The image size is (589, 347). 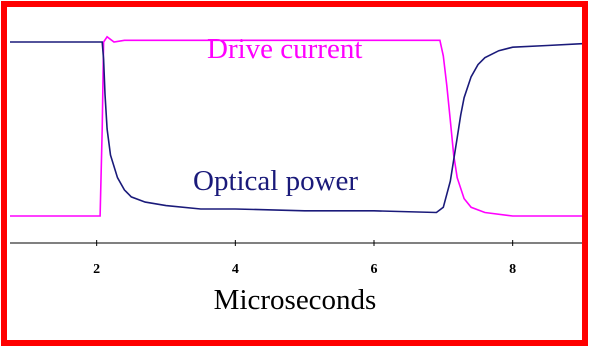 What do you see at coordinates (235, 269) in the screenshot?
I see `x-tick-label: 4` at bounding box center [235, 269].